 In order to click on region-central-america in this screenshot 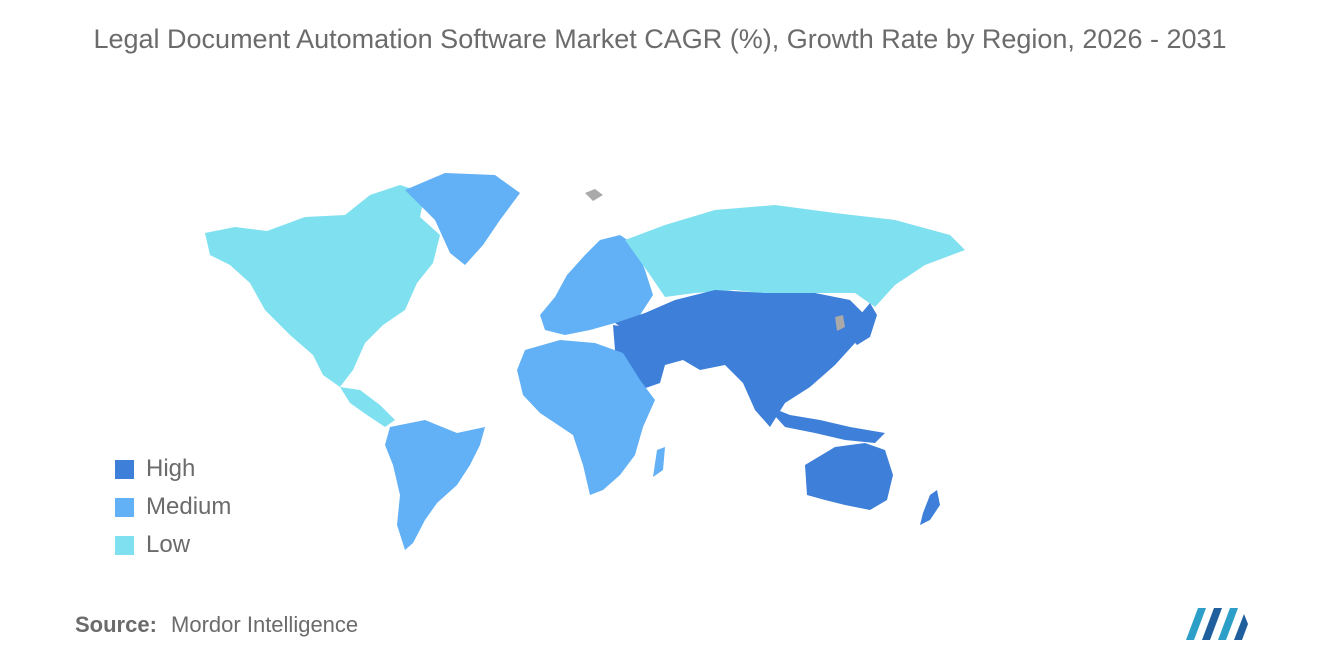, I will do `click(367, 407)`.